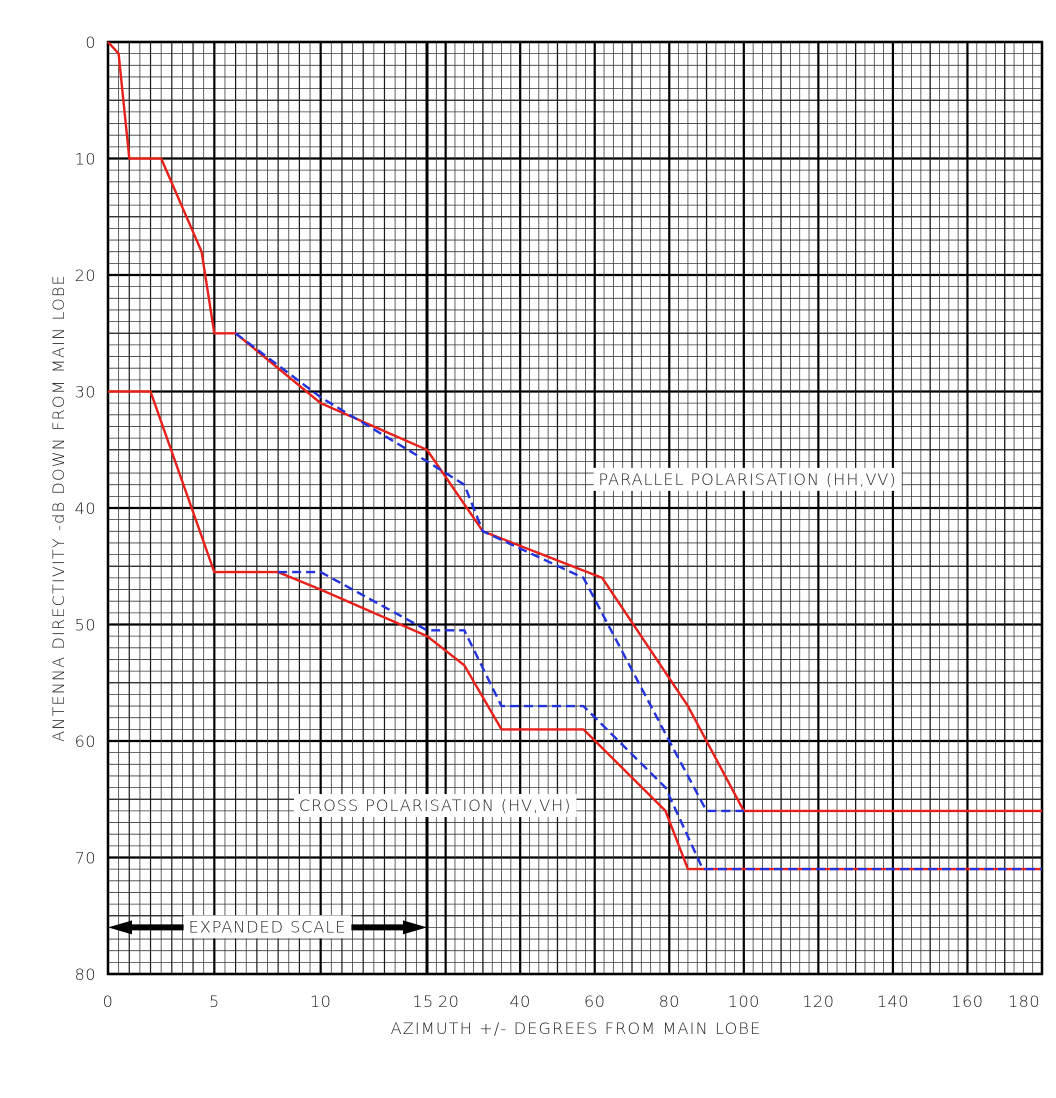  I want to click on y-tick-label: 60, so click(85, 741).